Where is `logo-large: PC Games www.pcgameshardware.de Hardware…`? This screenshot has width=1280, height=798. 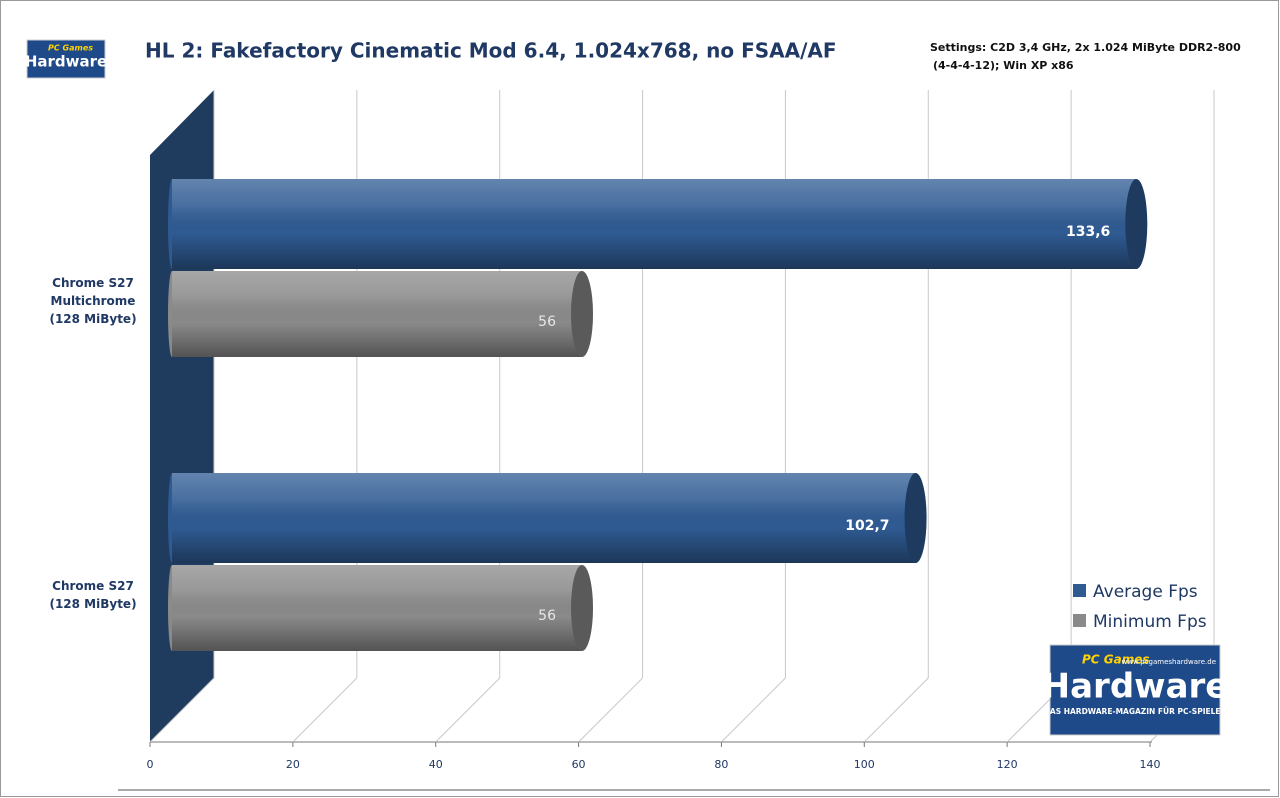 logo-large: PC Games www.pcgameshardware.de Hardware… is located at coordinates (1135, 690).